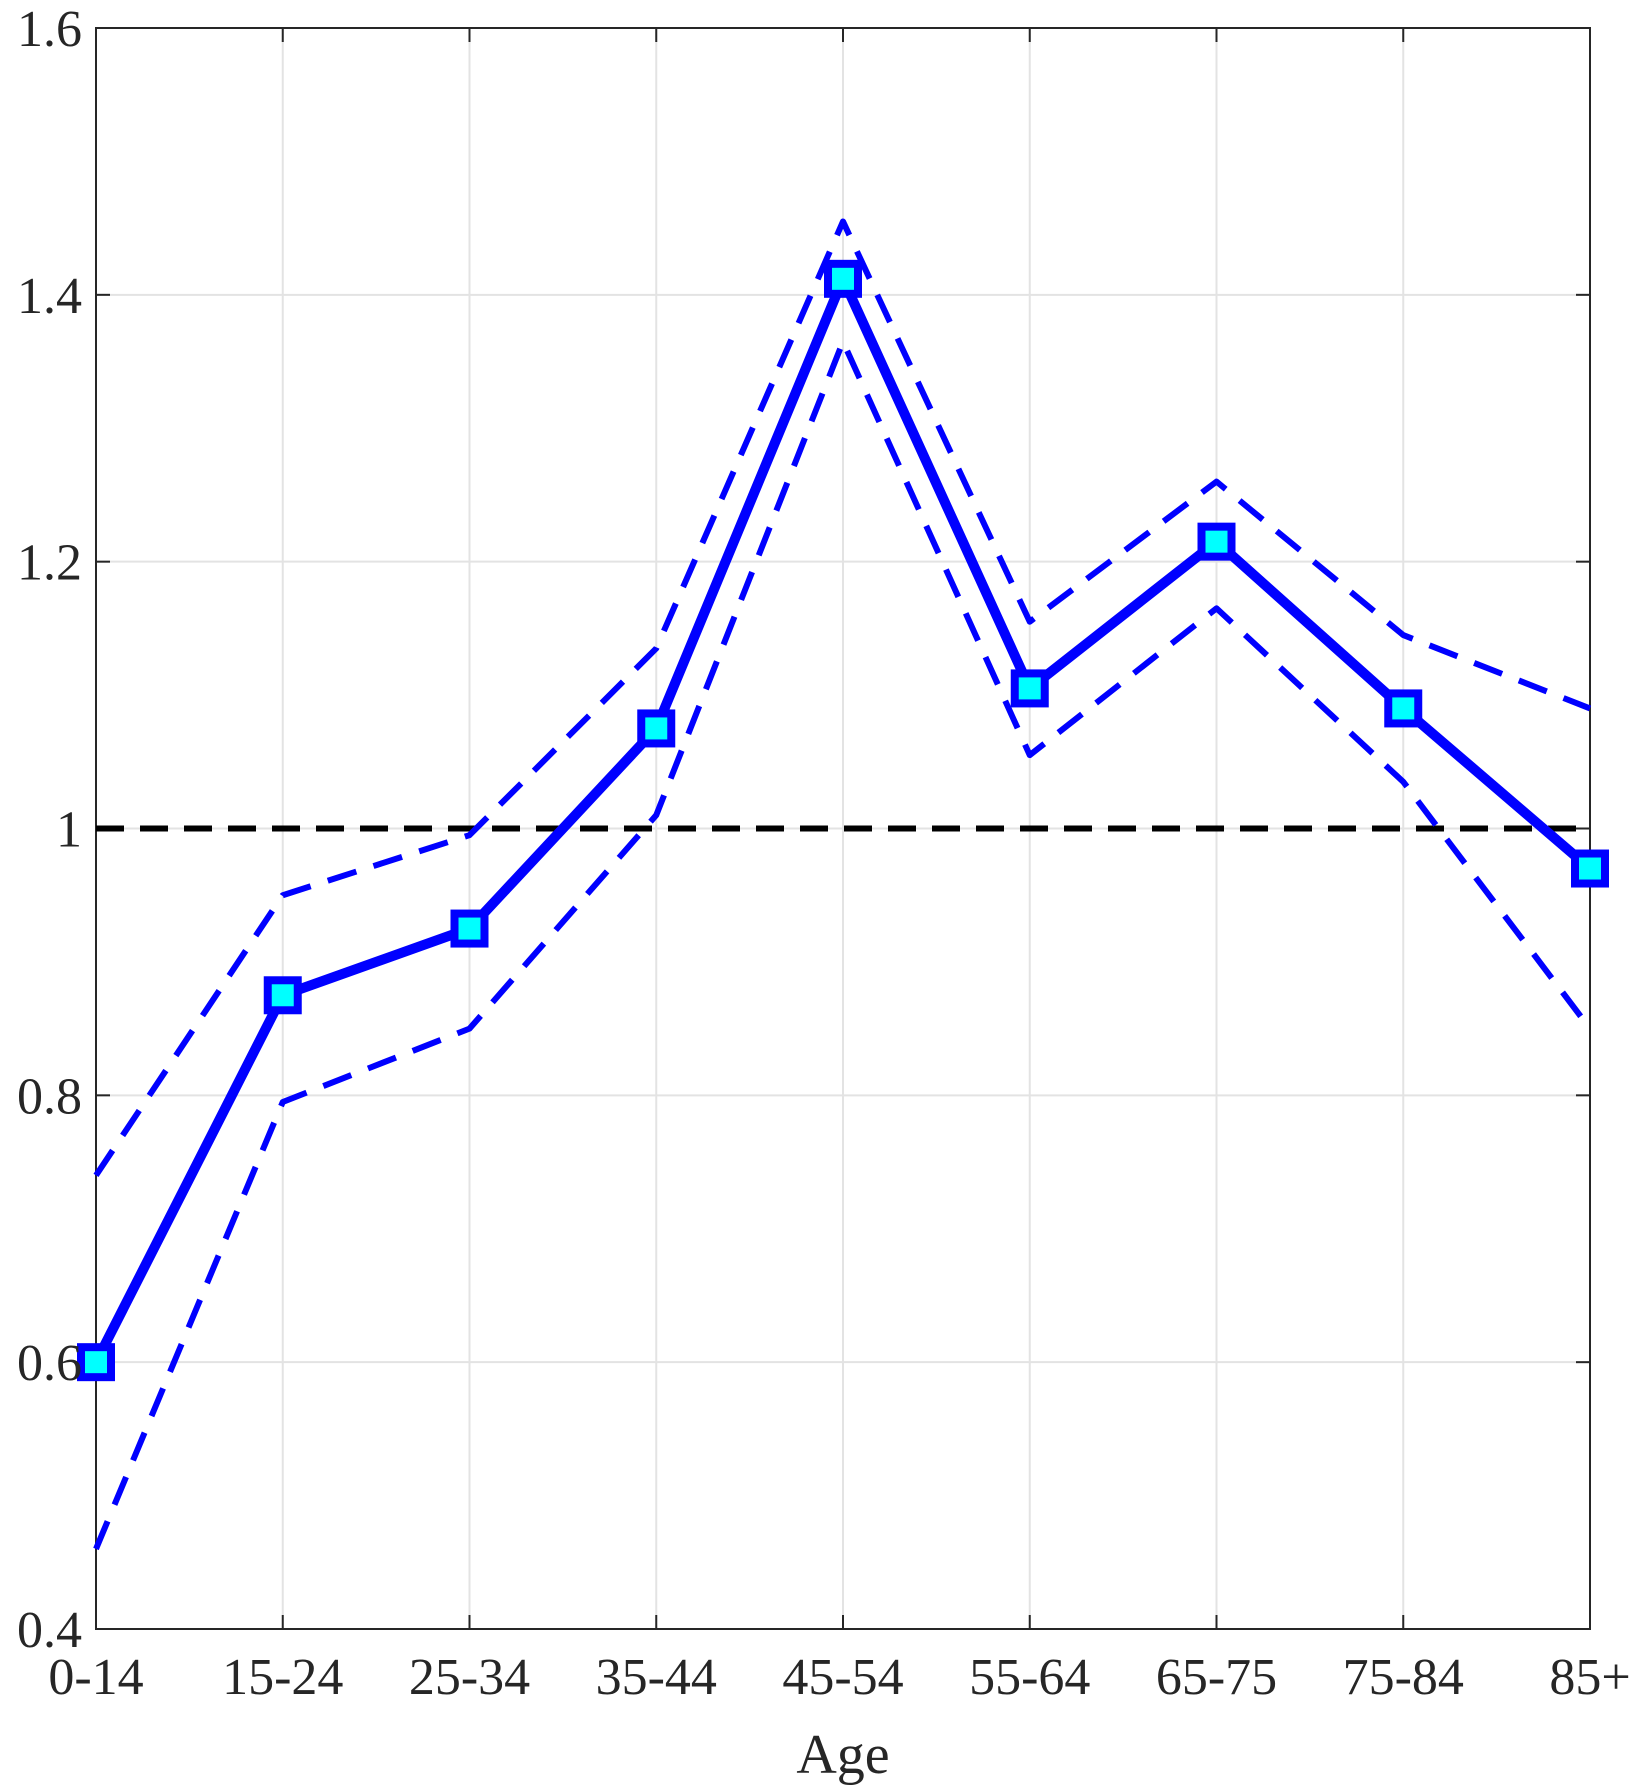 This screenshot has height=1791, width=1637. Describe the element at coordinates (69, 830) in the screenshot. I see `y-tick-label: 1` at that location.